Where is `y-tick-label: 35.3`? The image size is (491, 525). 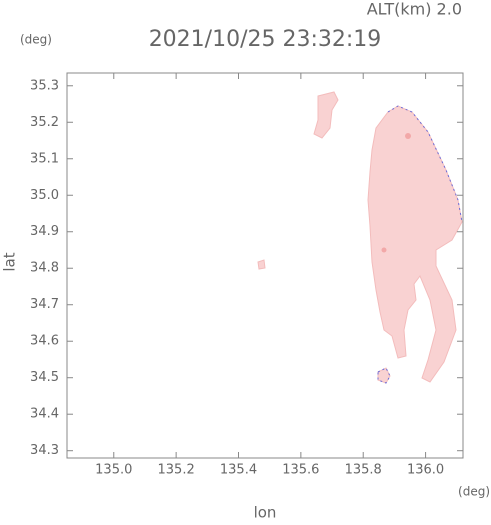
y-tick-label: 35.3 is located at coordinates (44, 85).